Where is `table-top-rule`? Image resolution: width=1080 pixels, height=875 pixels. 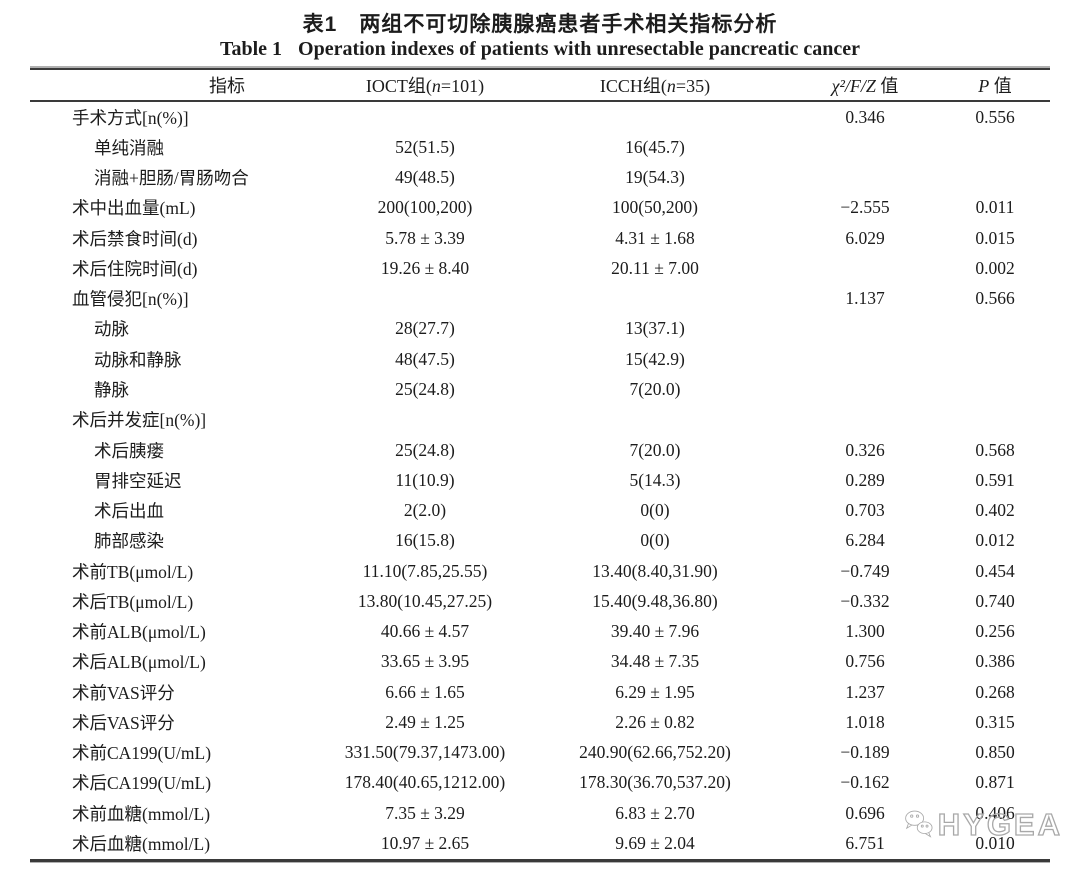 table-top-rule is located at coordinates (540, 68).